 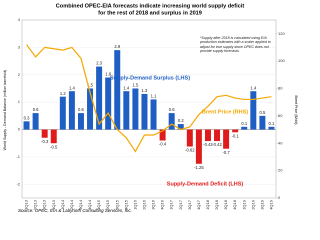 What do you see at coordinates (243, 204) in the screenshot?
I see `x-tick-label: 1Q19` at bounding box center [243, 204].